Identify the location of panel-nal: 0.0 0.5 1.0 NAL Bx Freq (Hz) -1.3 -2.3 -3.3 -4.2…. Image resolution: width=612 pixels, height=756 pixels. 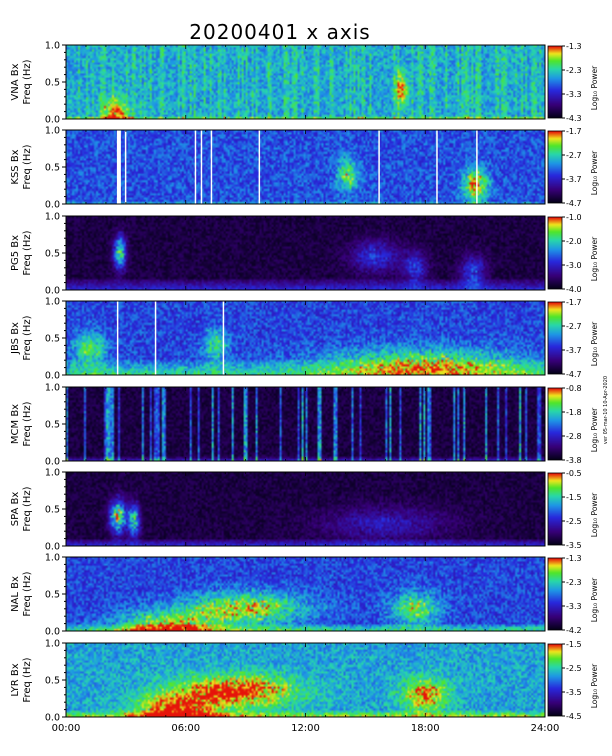
(304, 595).